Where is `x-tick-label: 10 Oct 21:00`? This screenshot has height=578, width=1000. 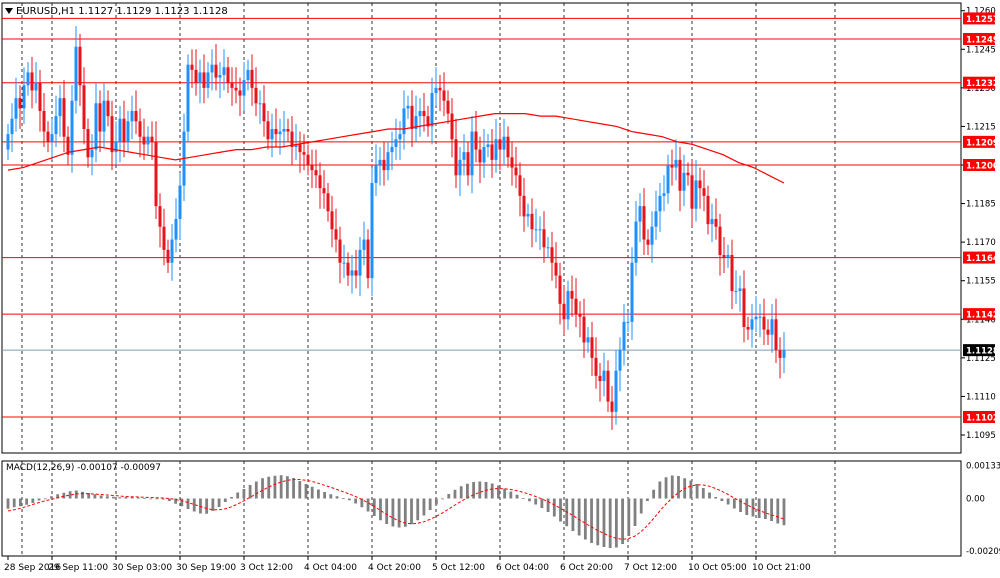
x-tick-label: 10 Oct 21:00 is located at coordinates (781, 568).